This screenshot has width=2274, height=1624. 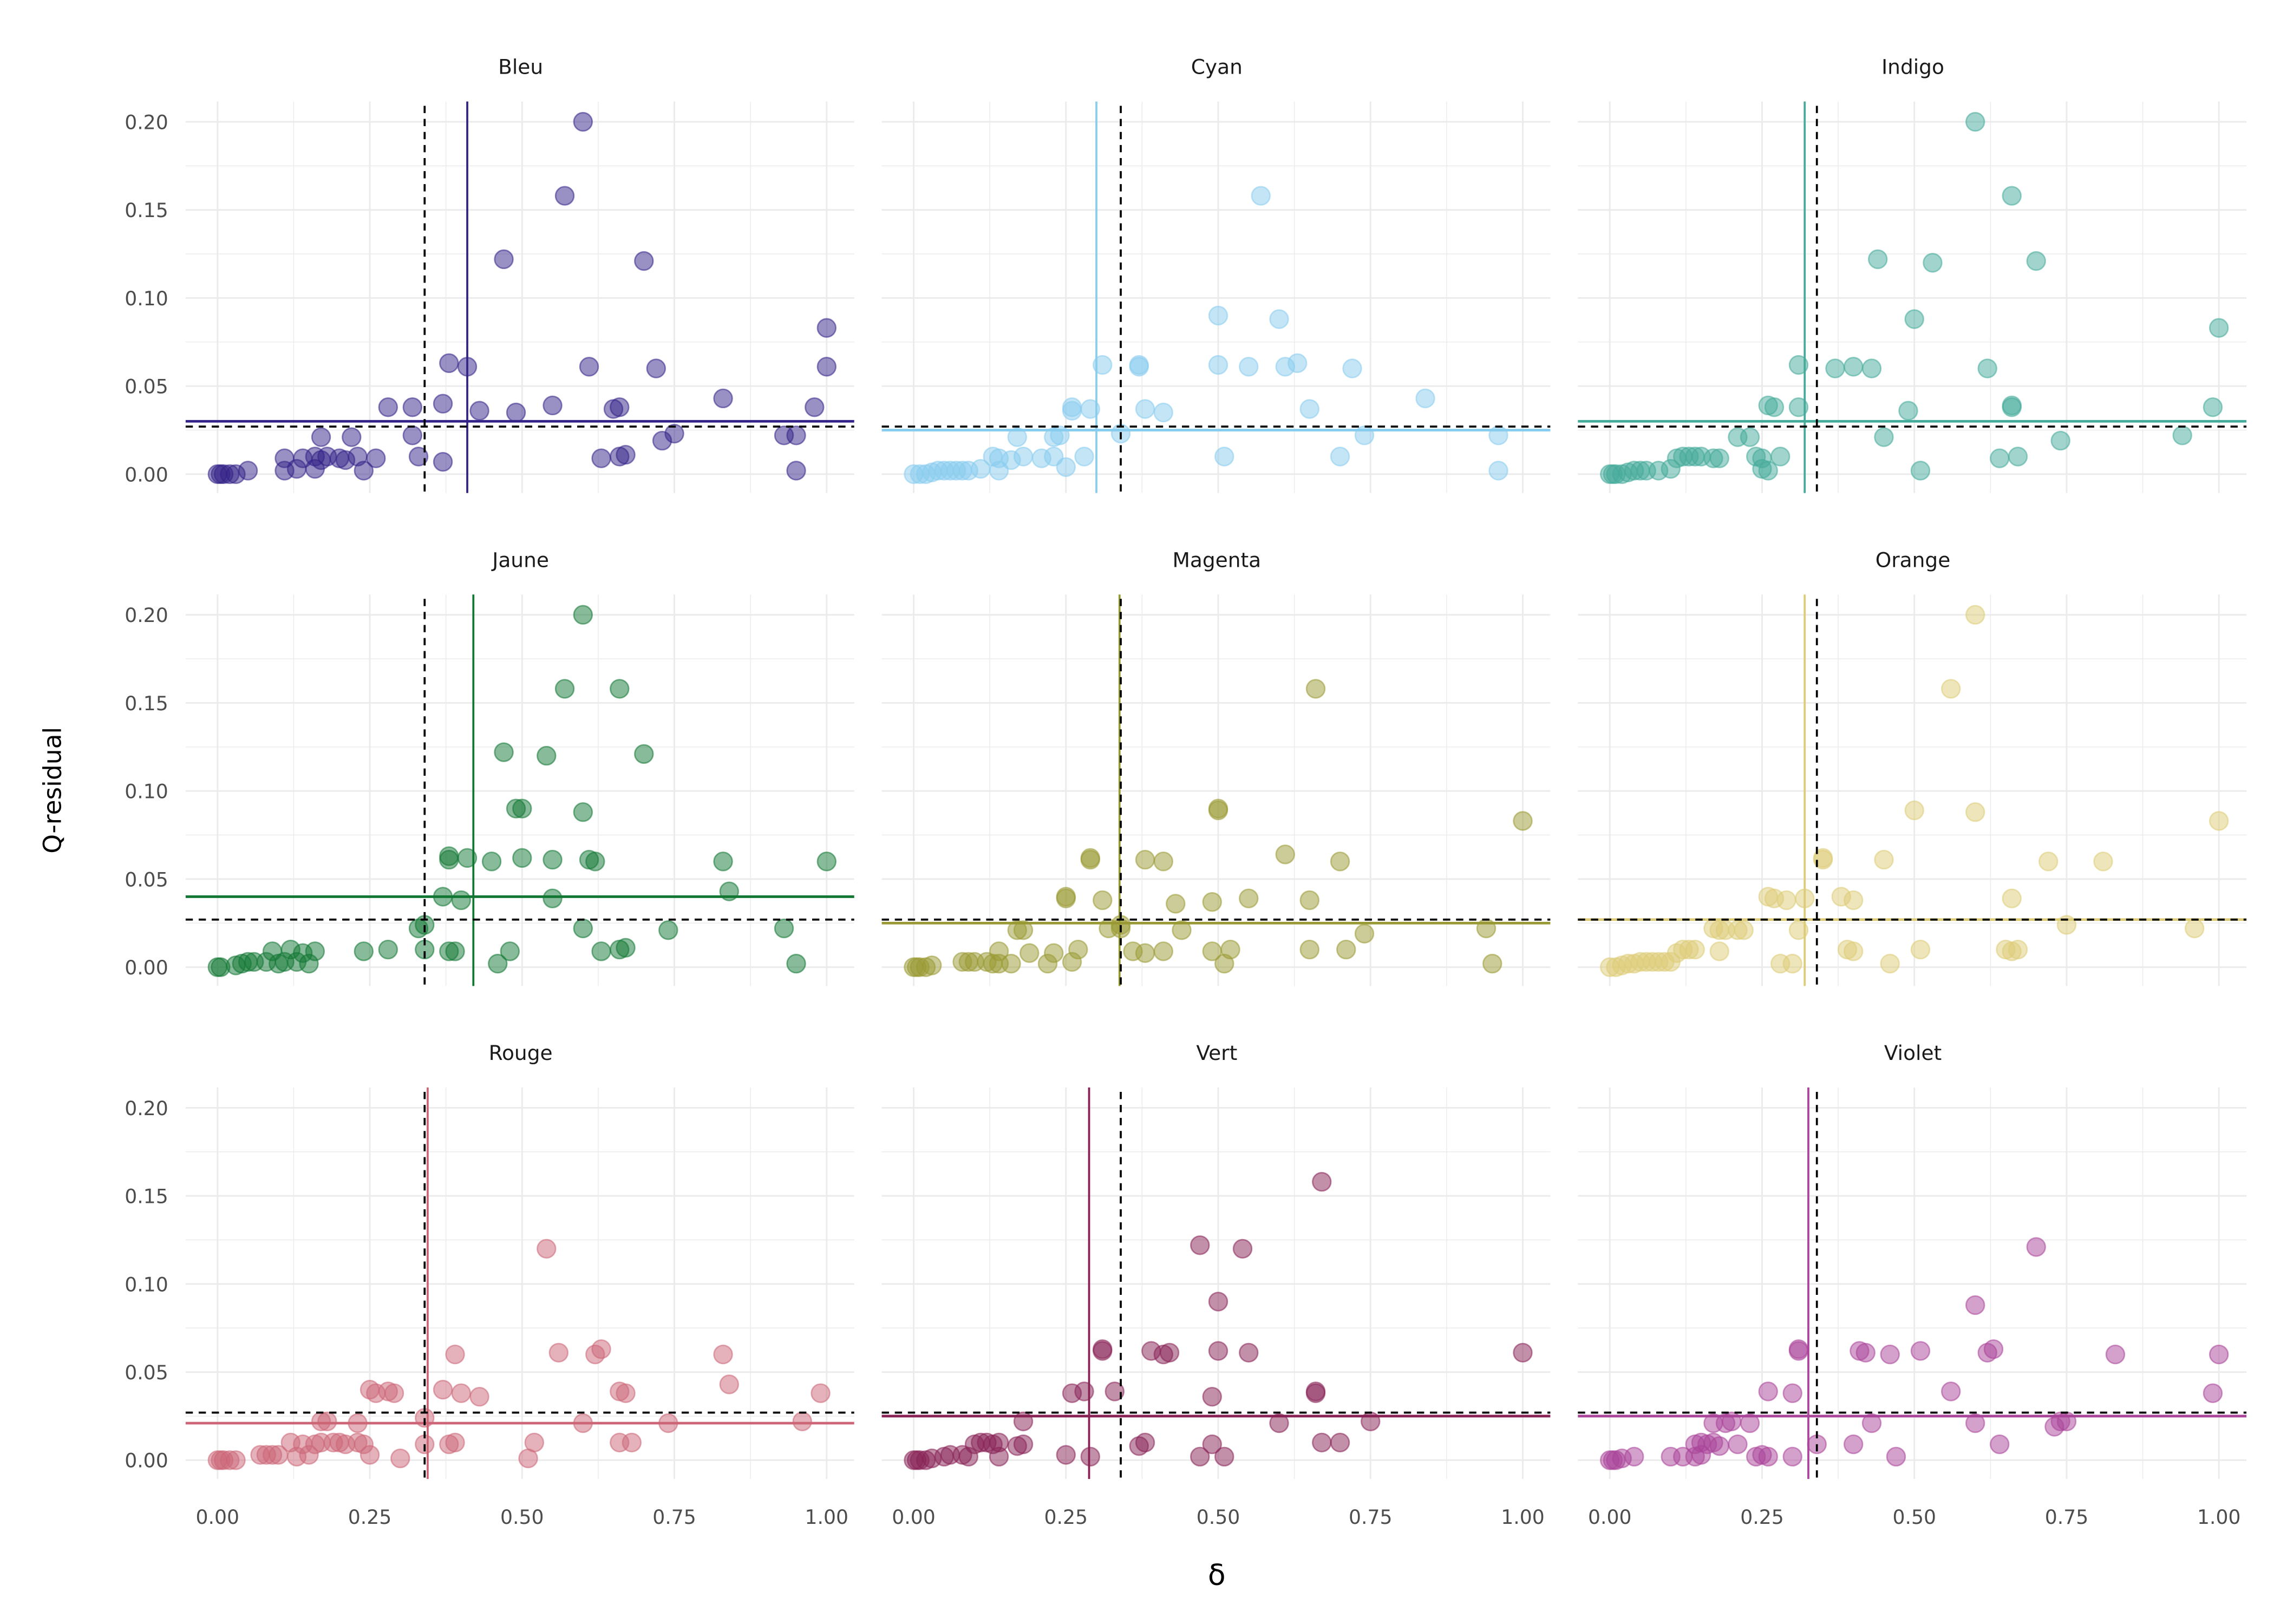 I want to click on x-tick-label: 0.25, so click(x=370, y=1517).